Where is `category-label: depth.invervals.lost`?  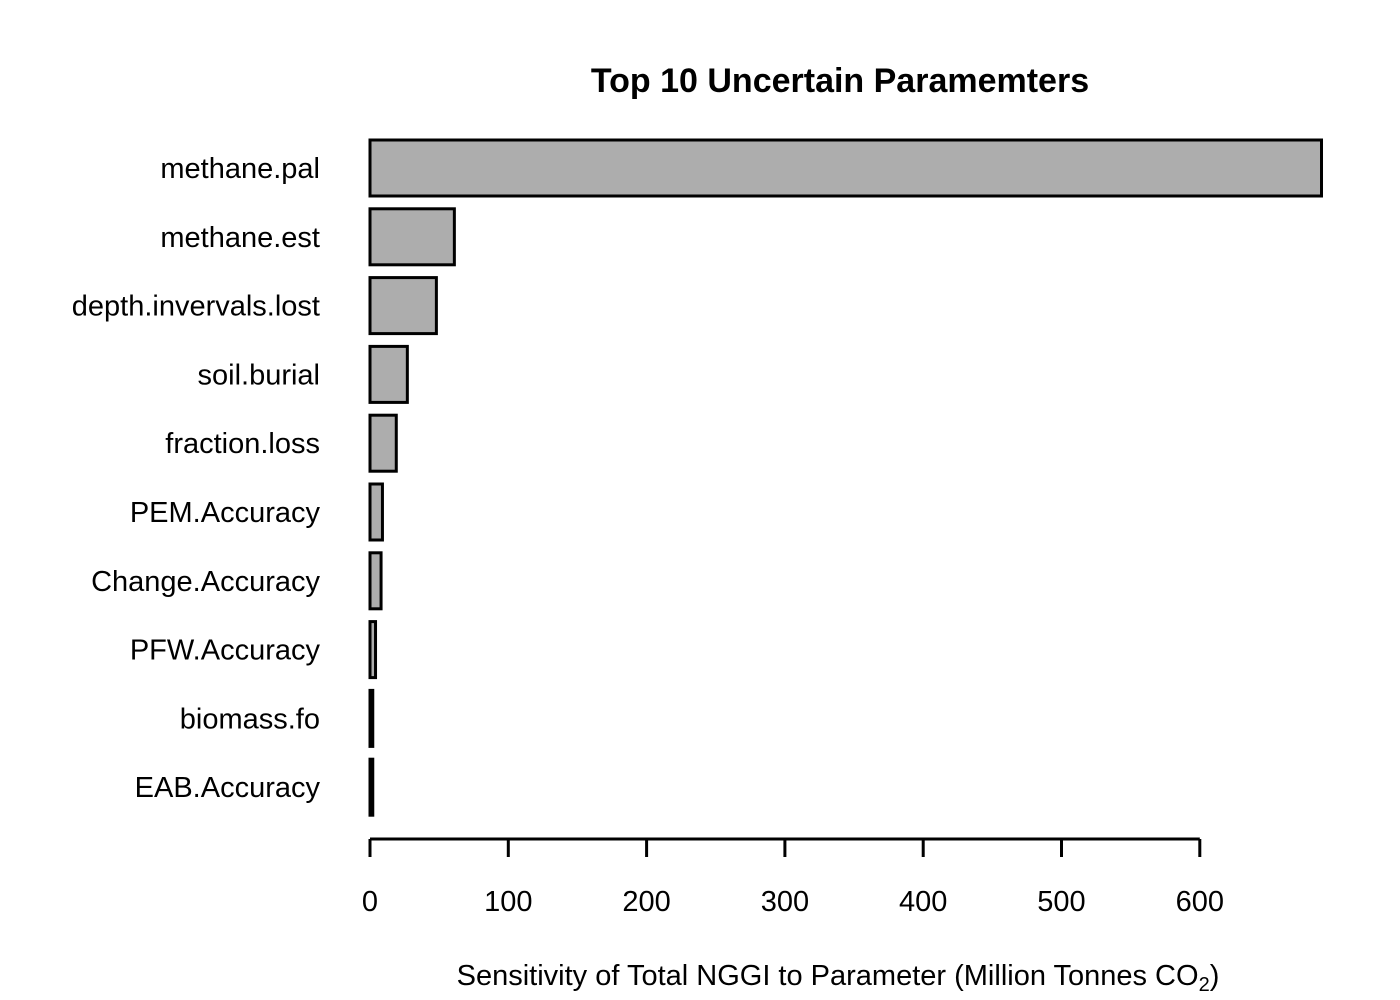
category-label: depth.invervals.lost is located at coordinates (196, 307).